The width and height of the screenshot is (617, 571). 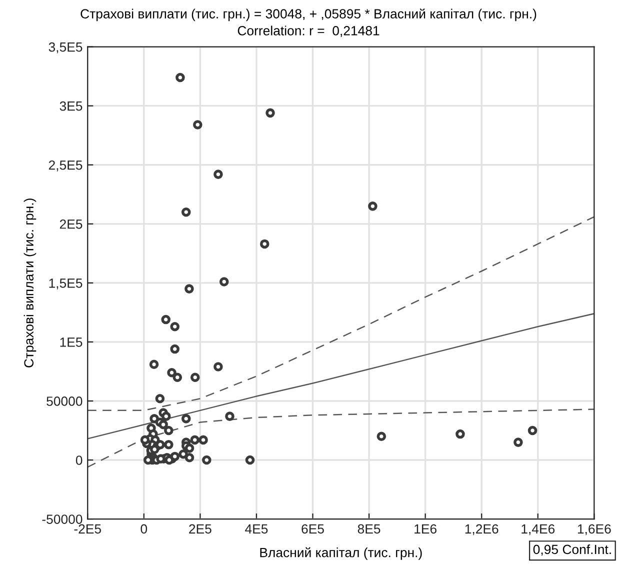 What do you see at coordinates (71, 224) in the screenshot?
I see `y-tick-label: 2E5` at bounding box center [71, 224].